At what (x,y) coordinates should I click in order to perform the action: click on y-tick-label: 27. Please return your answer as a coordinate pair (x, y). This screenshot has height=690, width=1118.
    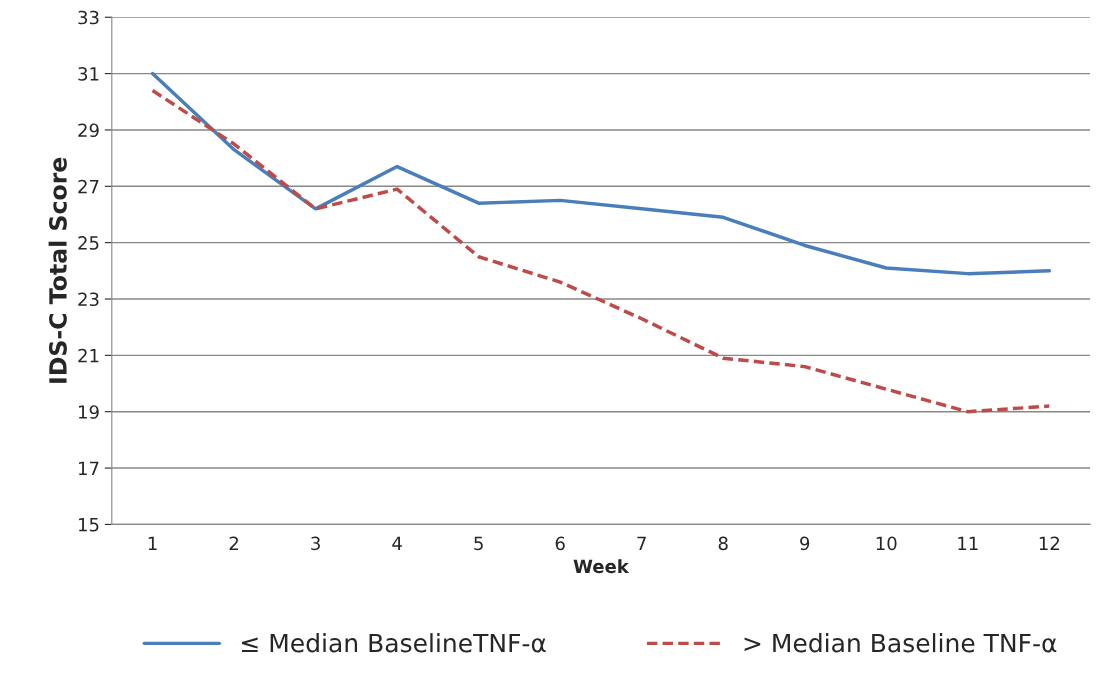
    Looking at the image, I should click on (88, 186).